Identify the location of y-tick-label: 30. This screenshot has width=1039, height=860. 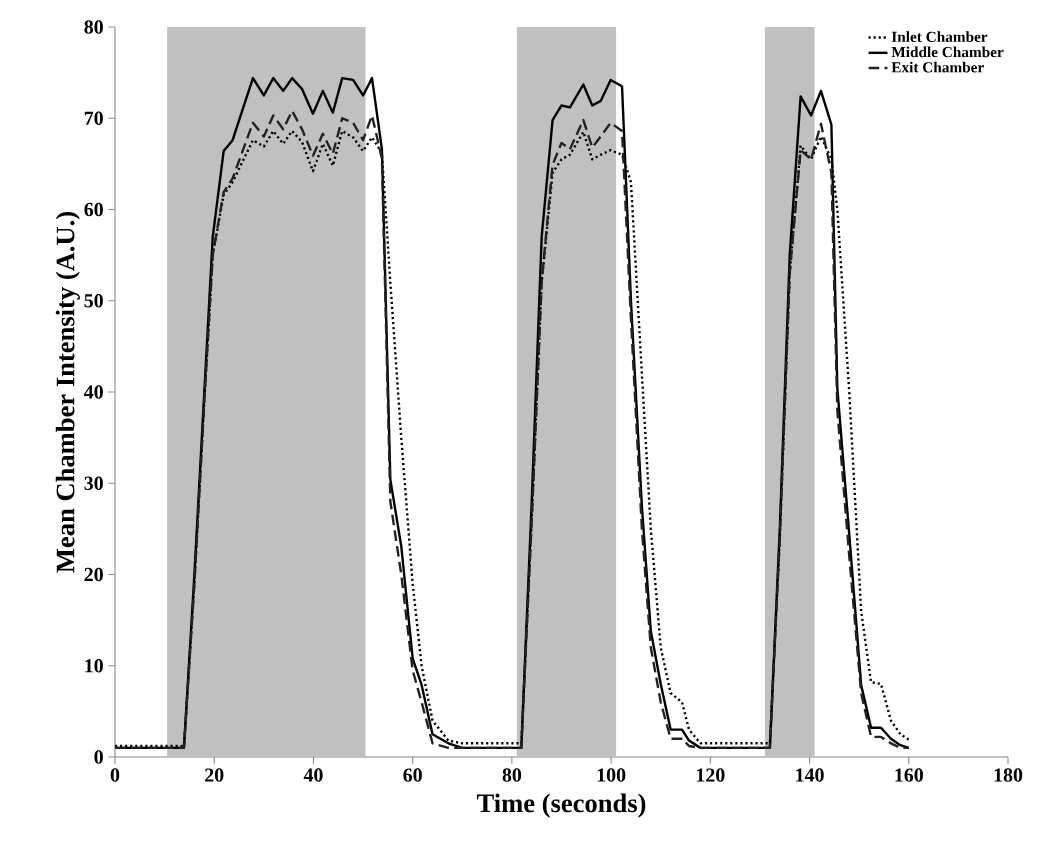
(93, 483).